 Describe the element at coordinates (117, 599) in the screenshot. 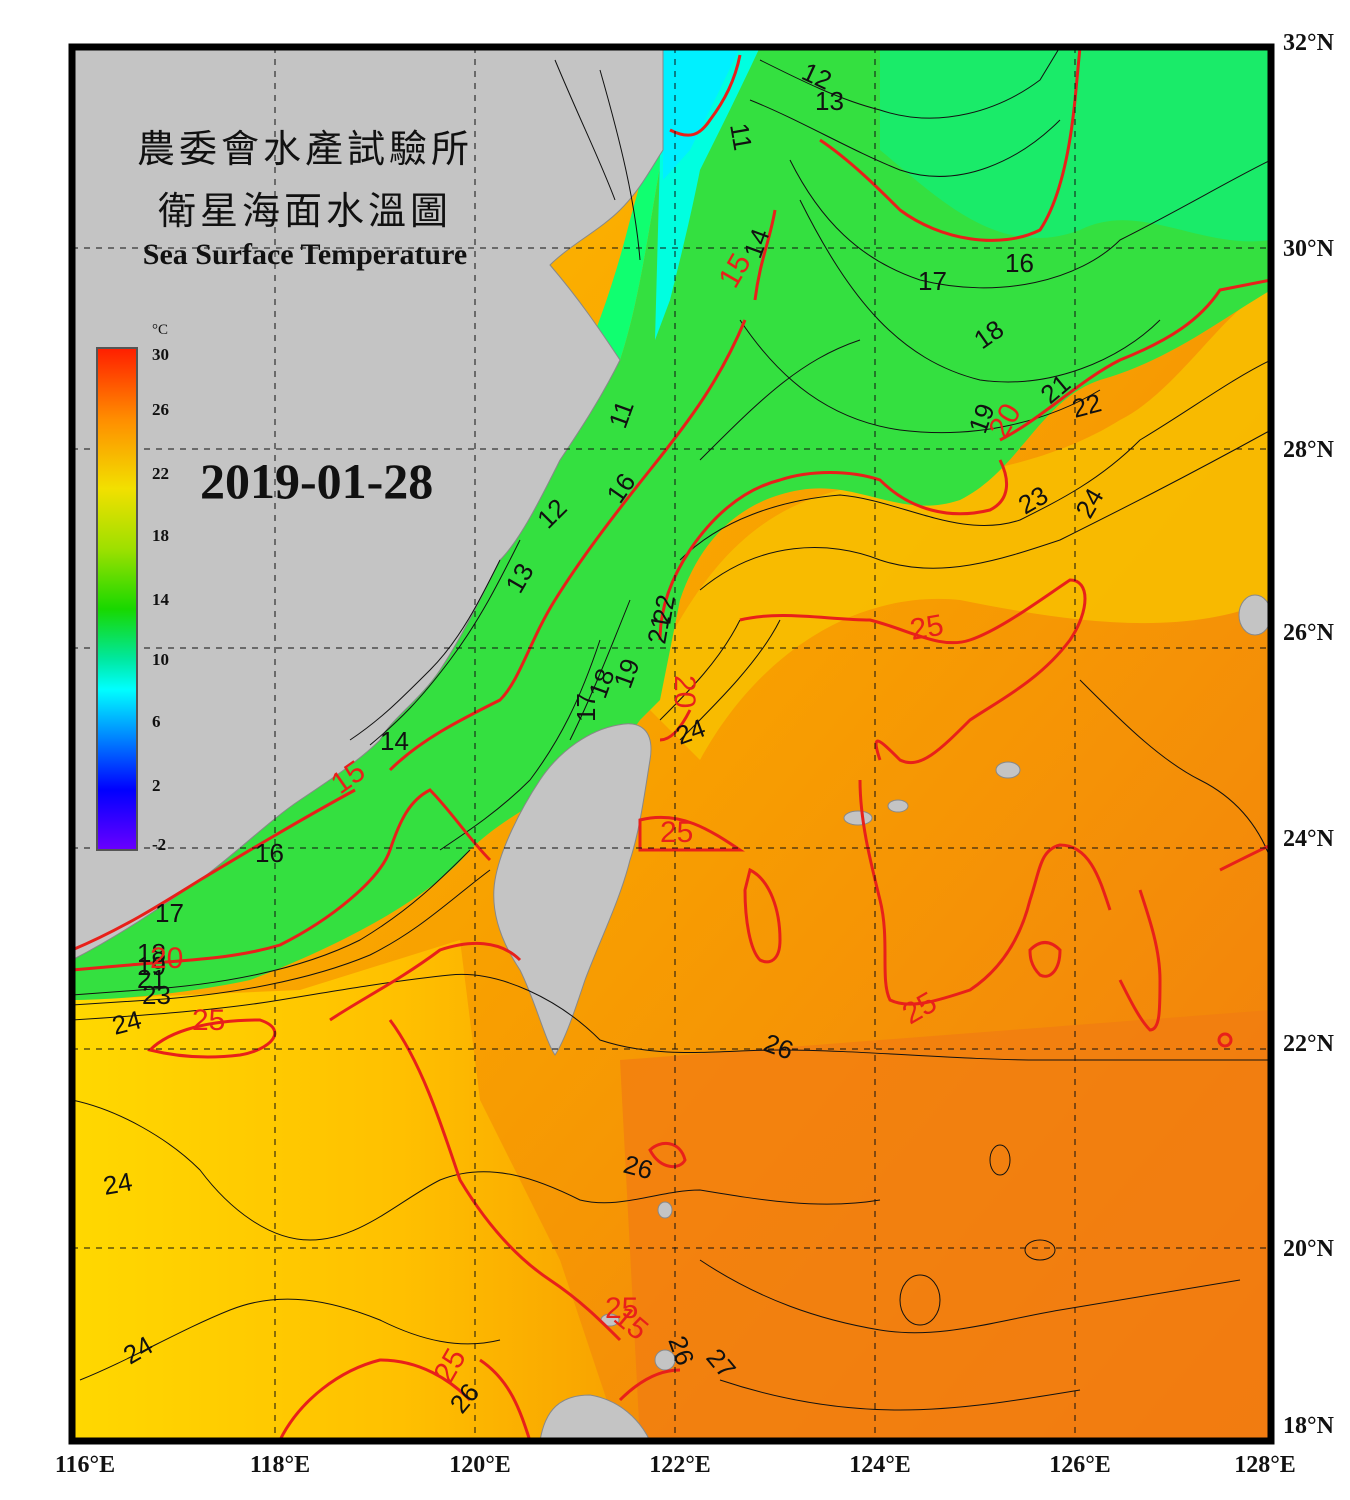

I see `colorbar` at that location.